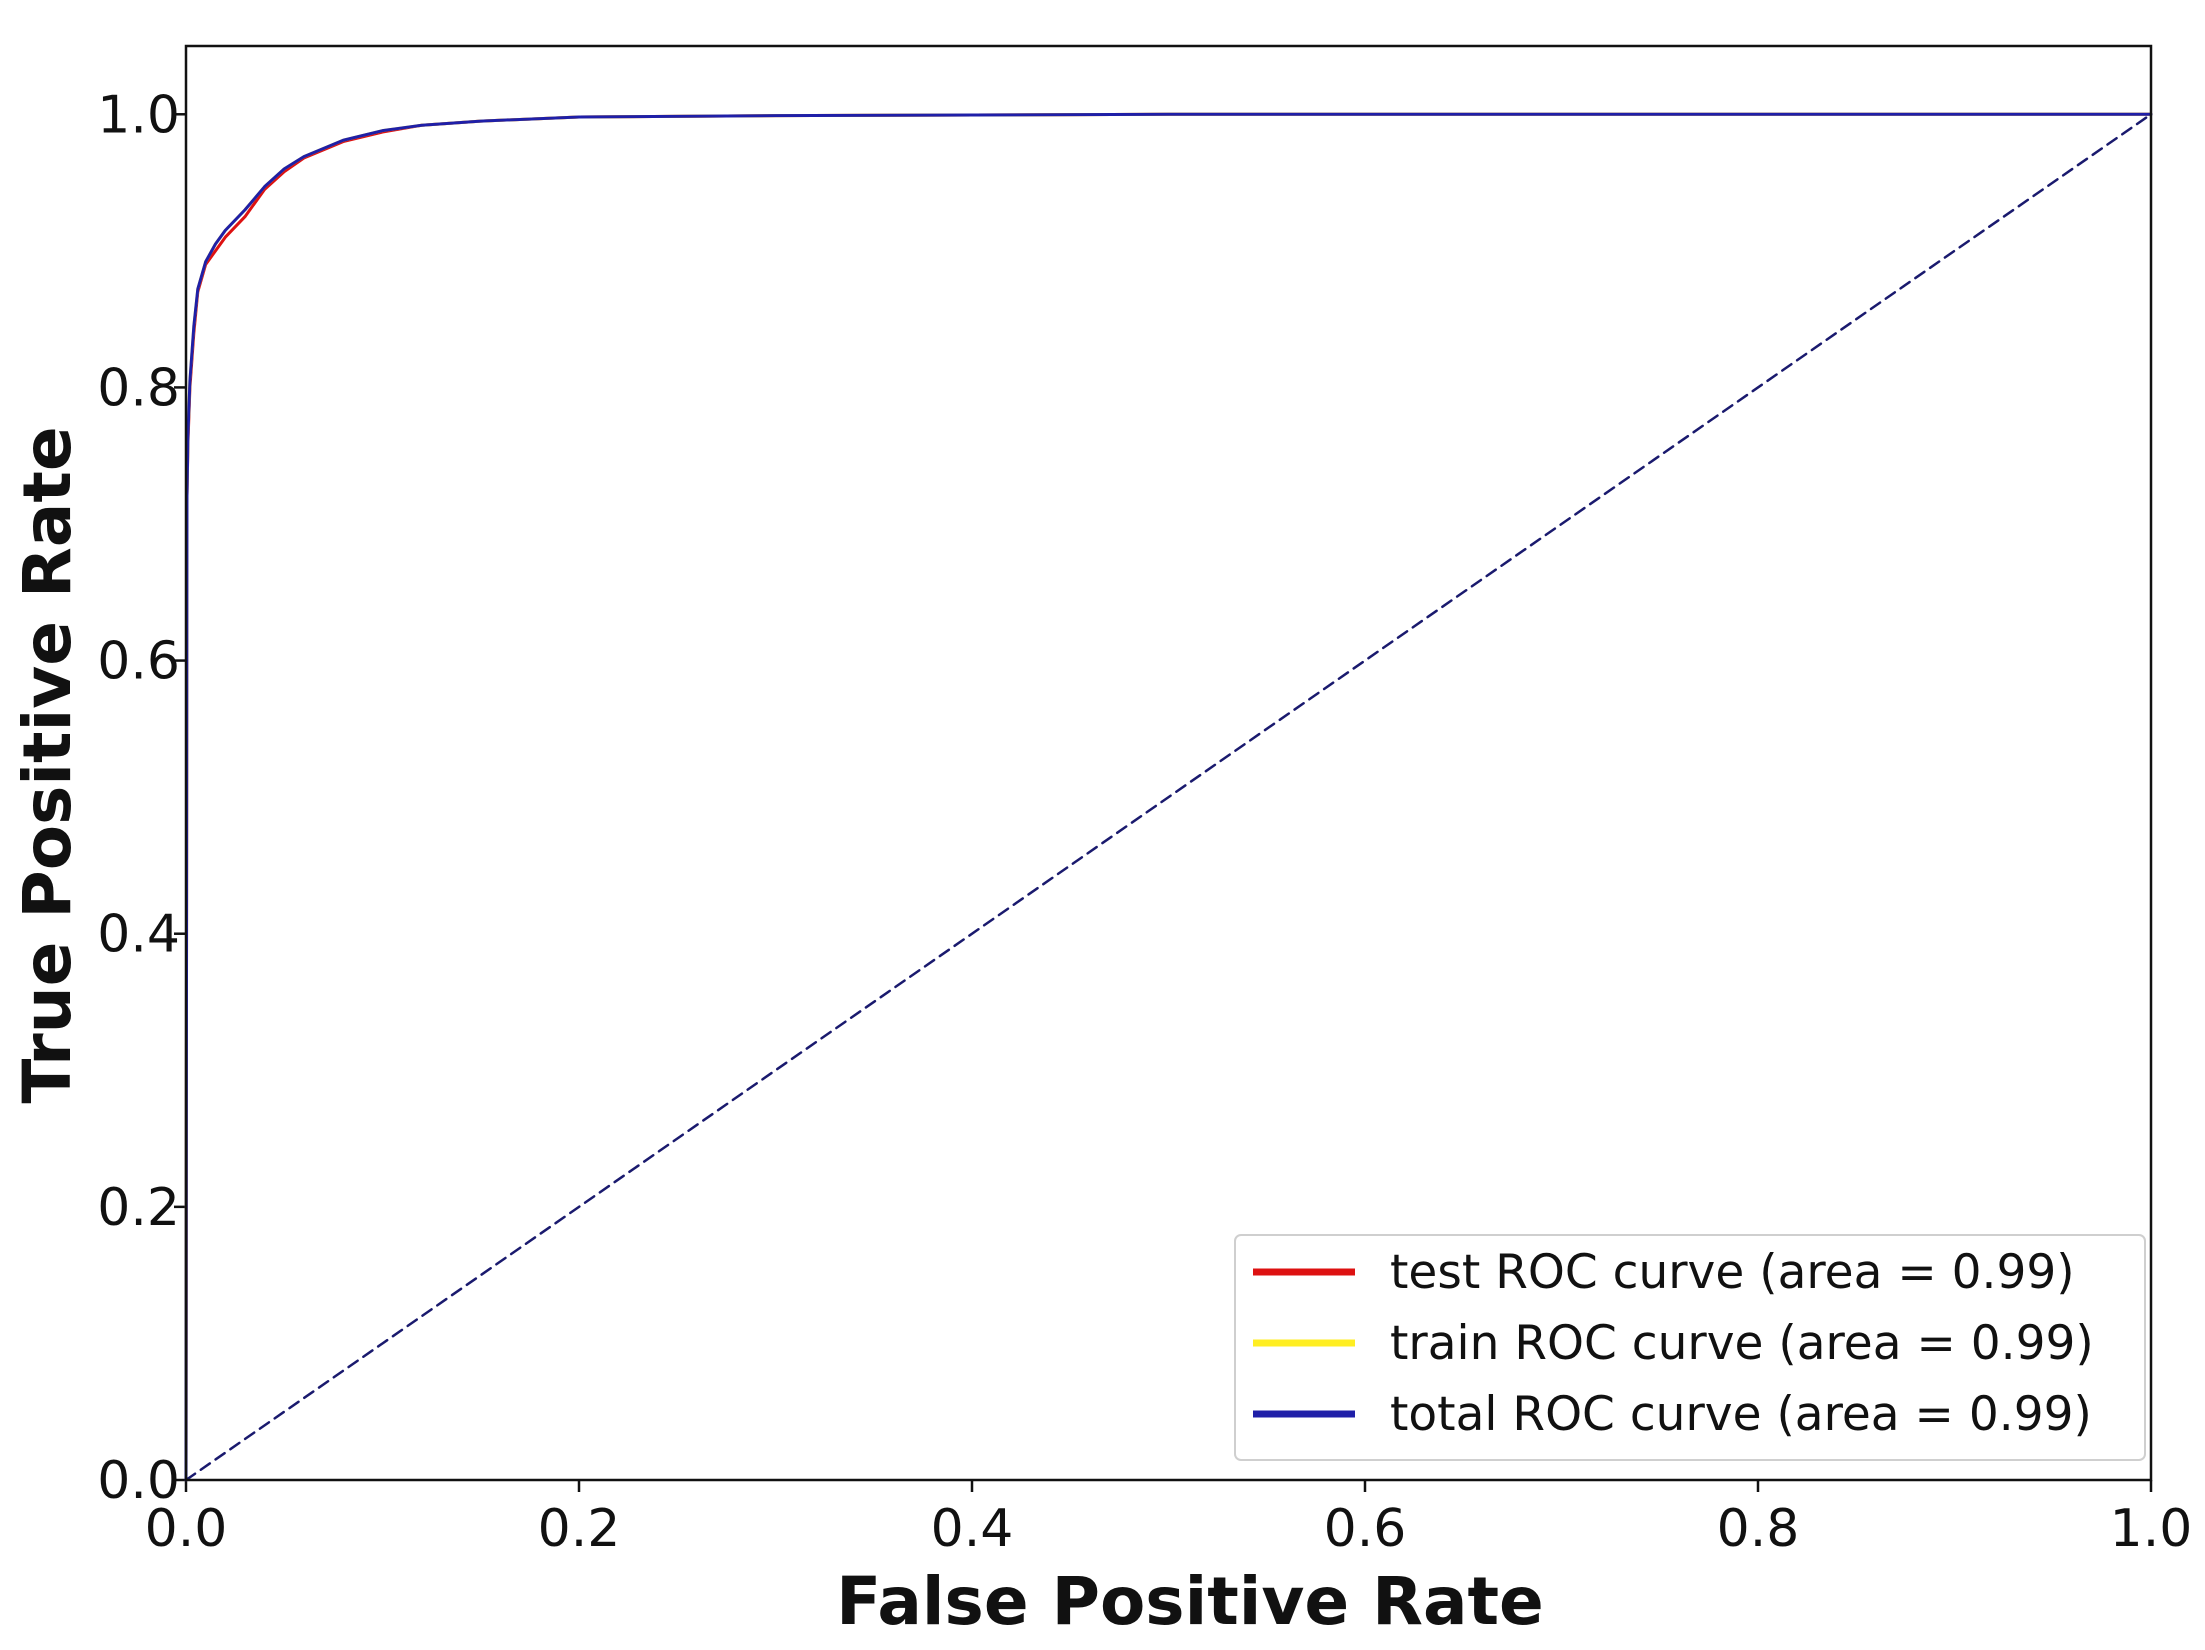 This screenshot has height=1650, width=2205. Describe the element at coordinates (1365, 1529) in the screenshot. I see `x-tick-label: 0.6` at that location.